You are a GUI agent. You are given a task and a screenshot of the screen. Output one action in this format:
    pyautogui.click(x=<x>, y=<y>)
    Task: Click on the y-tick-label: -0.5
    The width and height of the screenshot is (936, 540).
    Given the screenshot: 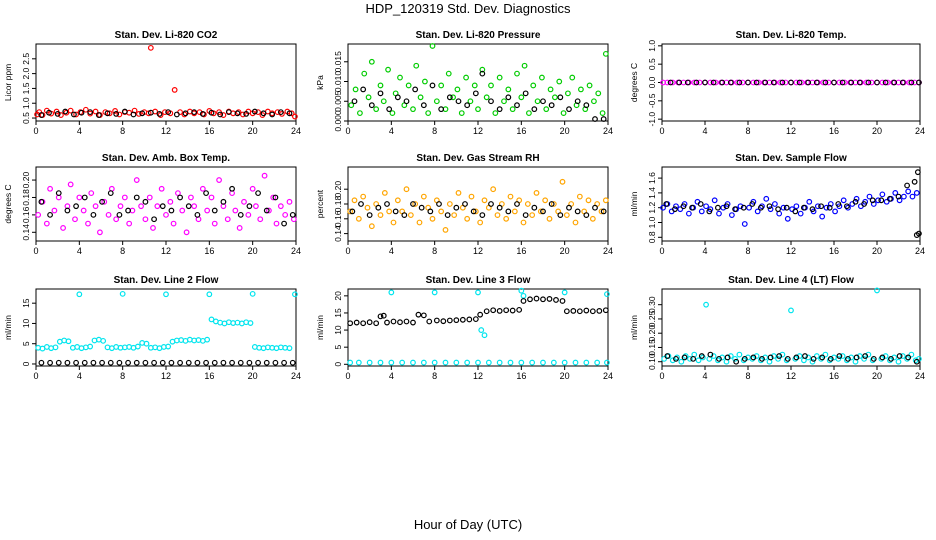 What is the action you would take?
    pyautogui.click(x=652, y=100)
    